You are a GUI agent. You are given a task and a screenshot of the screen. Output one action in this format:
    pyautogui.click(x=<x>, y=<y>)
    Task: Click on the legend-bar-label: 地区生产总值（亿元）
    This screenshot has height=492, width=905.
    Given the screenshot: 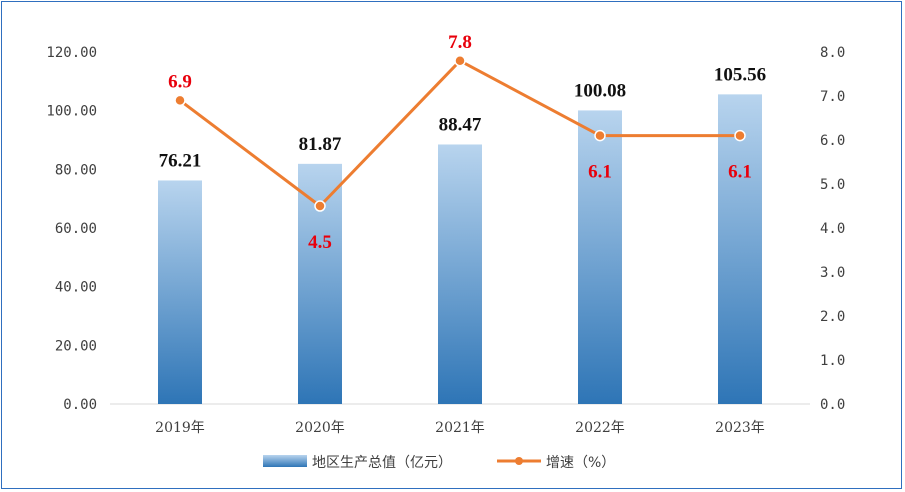 What is the action you would take?
    pyautogui.click(x=382, y=463)
    